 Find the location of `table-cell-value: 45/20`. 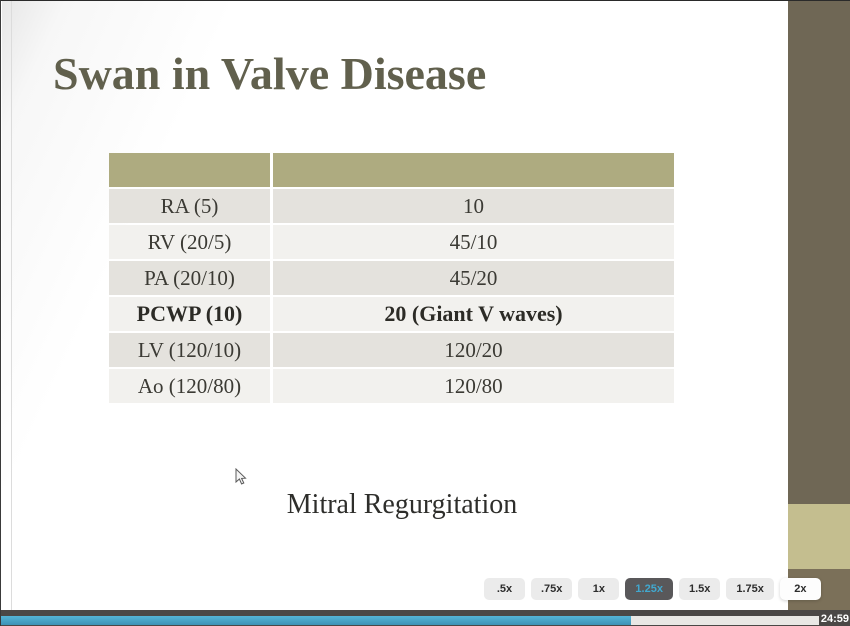

table-cell-value: 45/20 is located at coordinates (473, 278).